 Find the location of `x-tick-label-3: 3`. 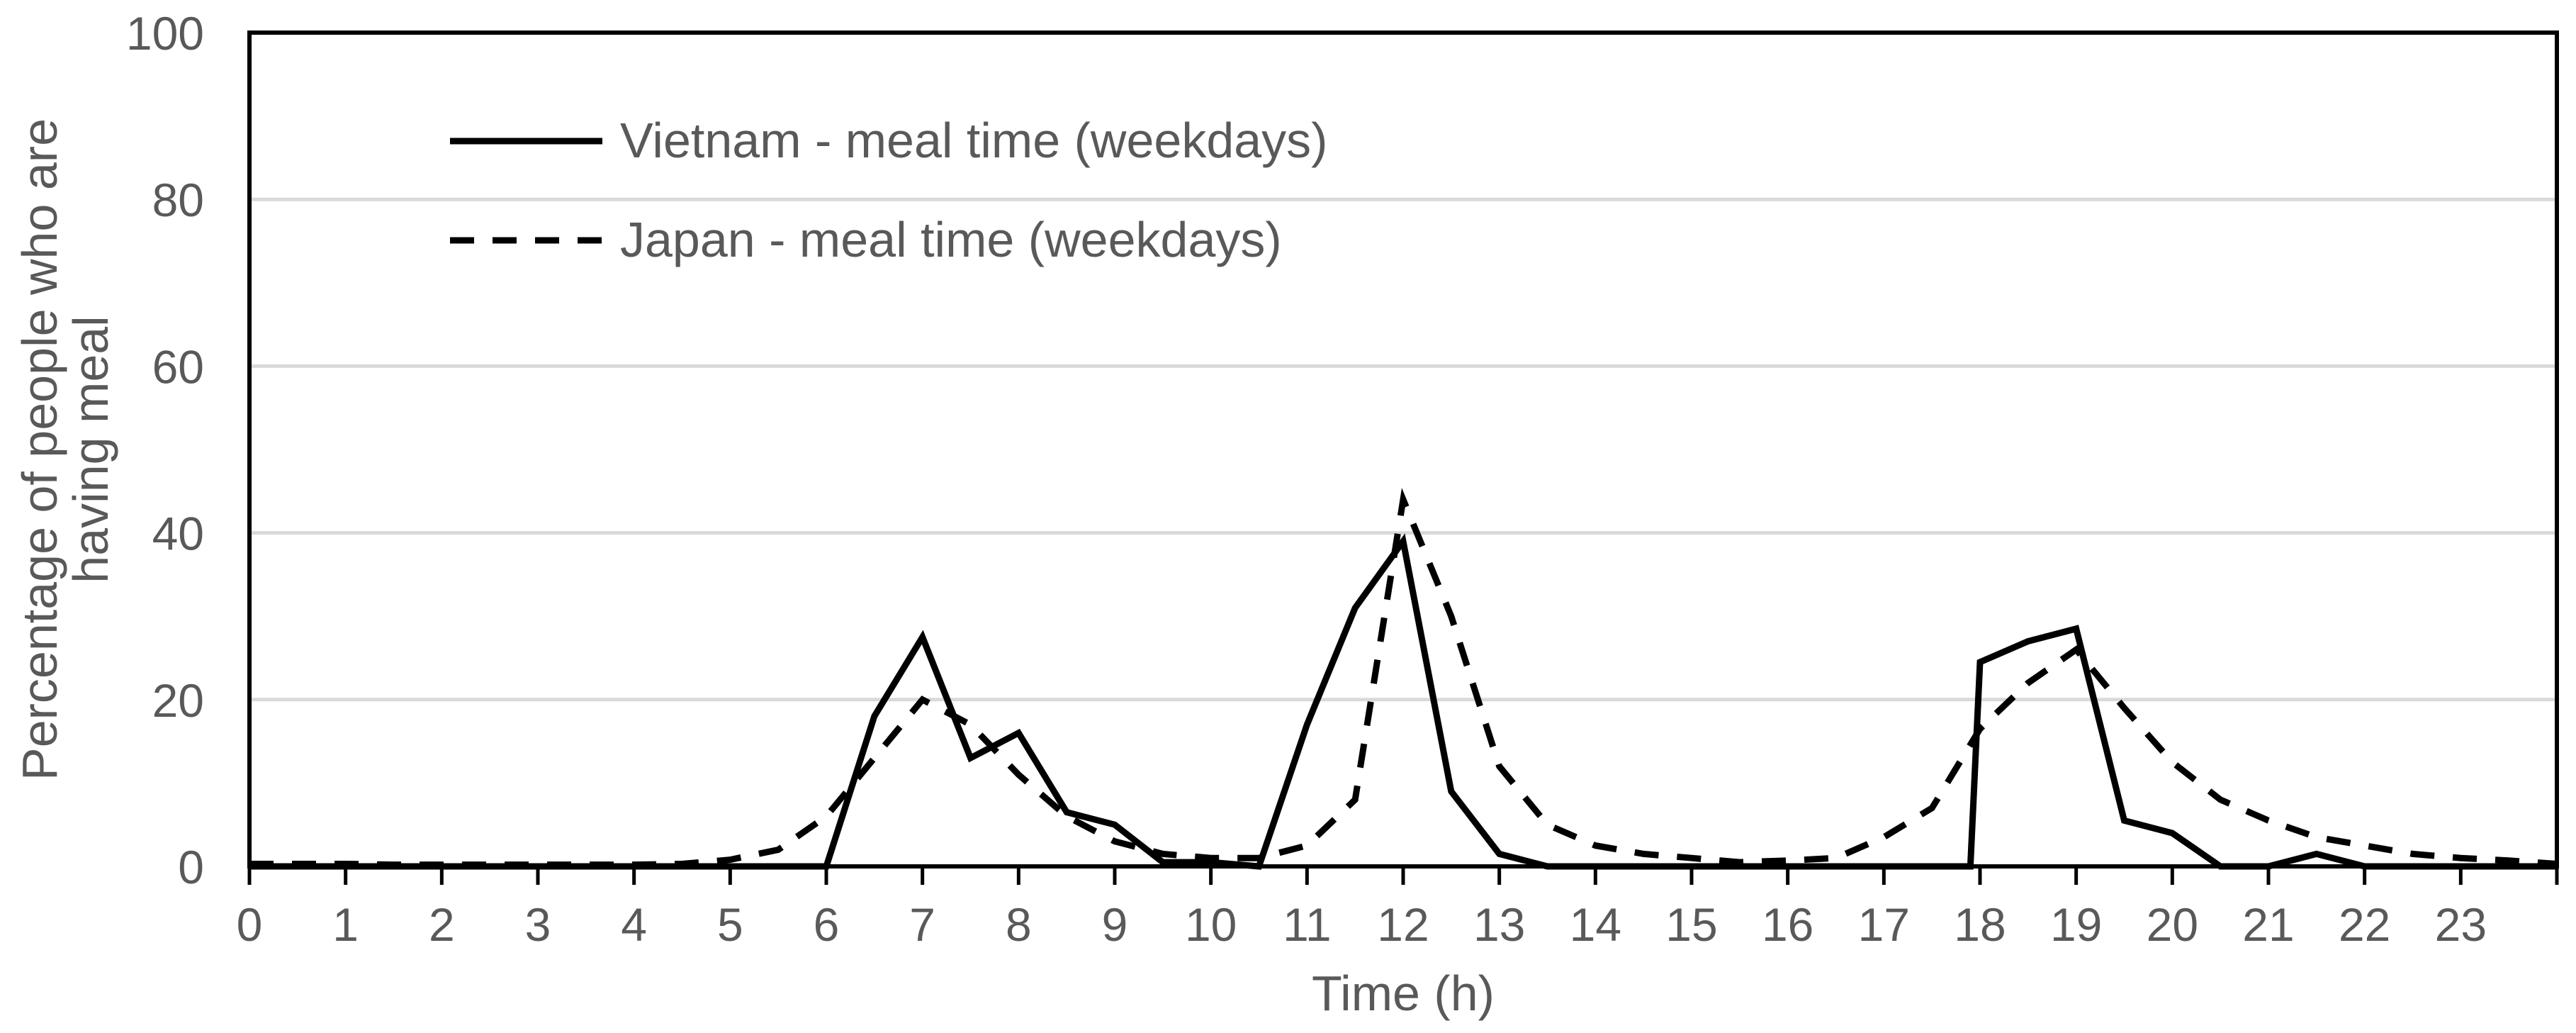

x-tick-label-3: 3 is located at coordinates (538, 924).